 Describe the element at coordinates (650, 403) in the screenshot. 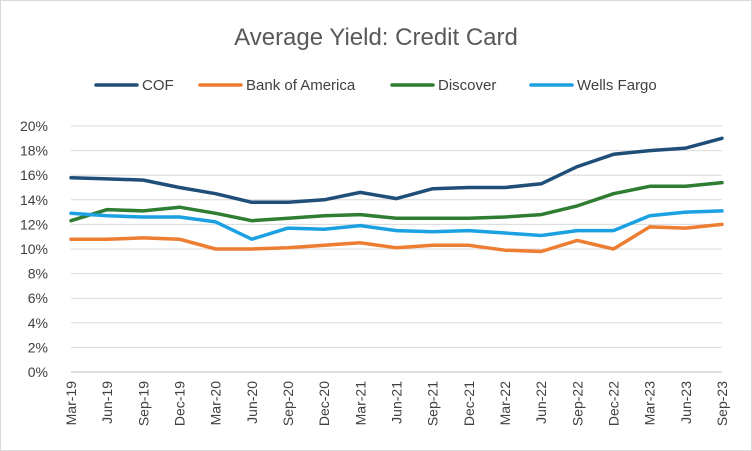

I see `x-tick-label: Mar-23` at that location.